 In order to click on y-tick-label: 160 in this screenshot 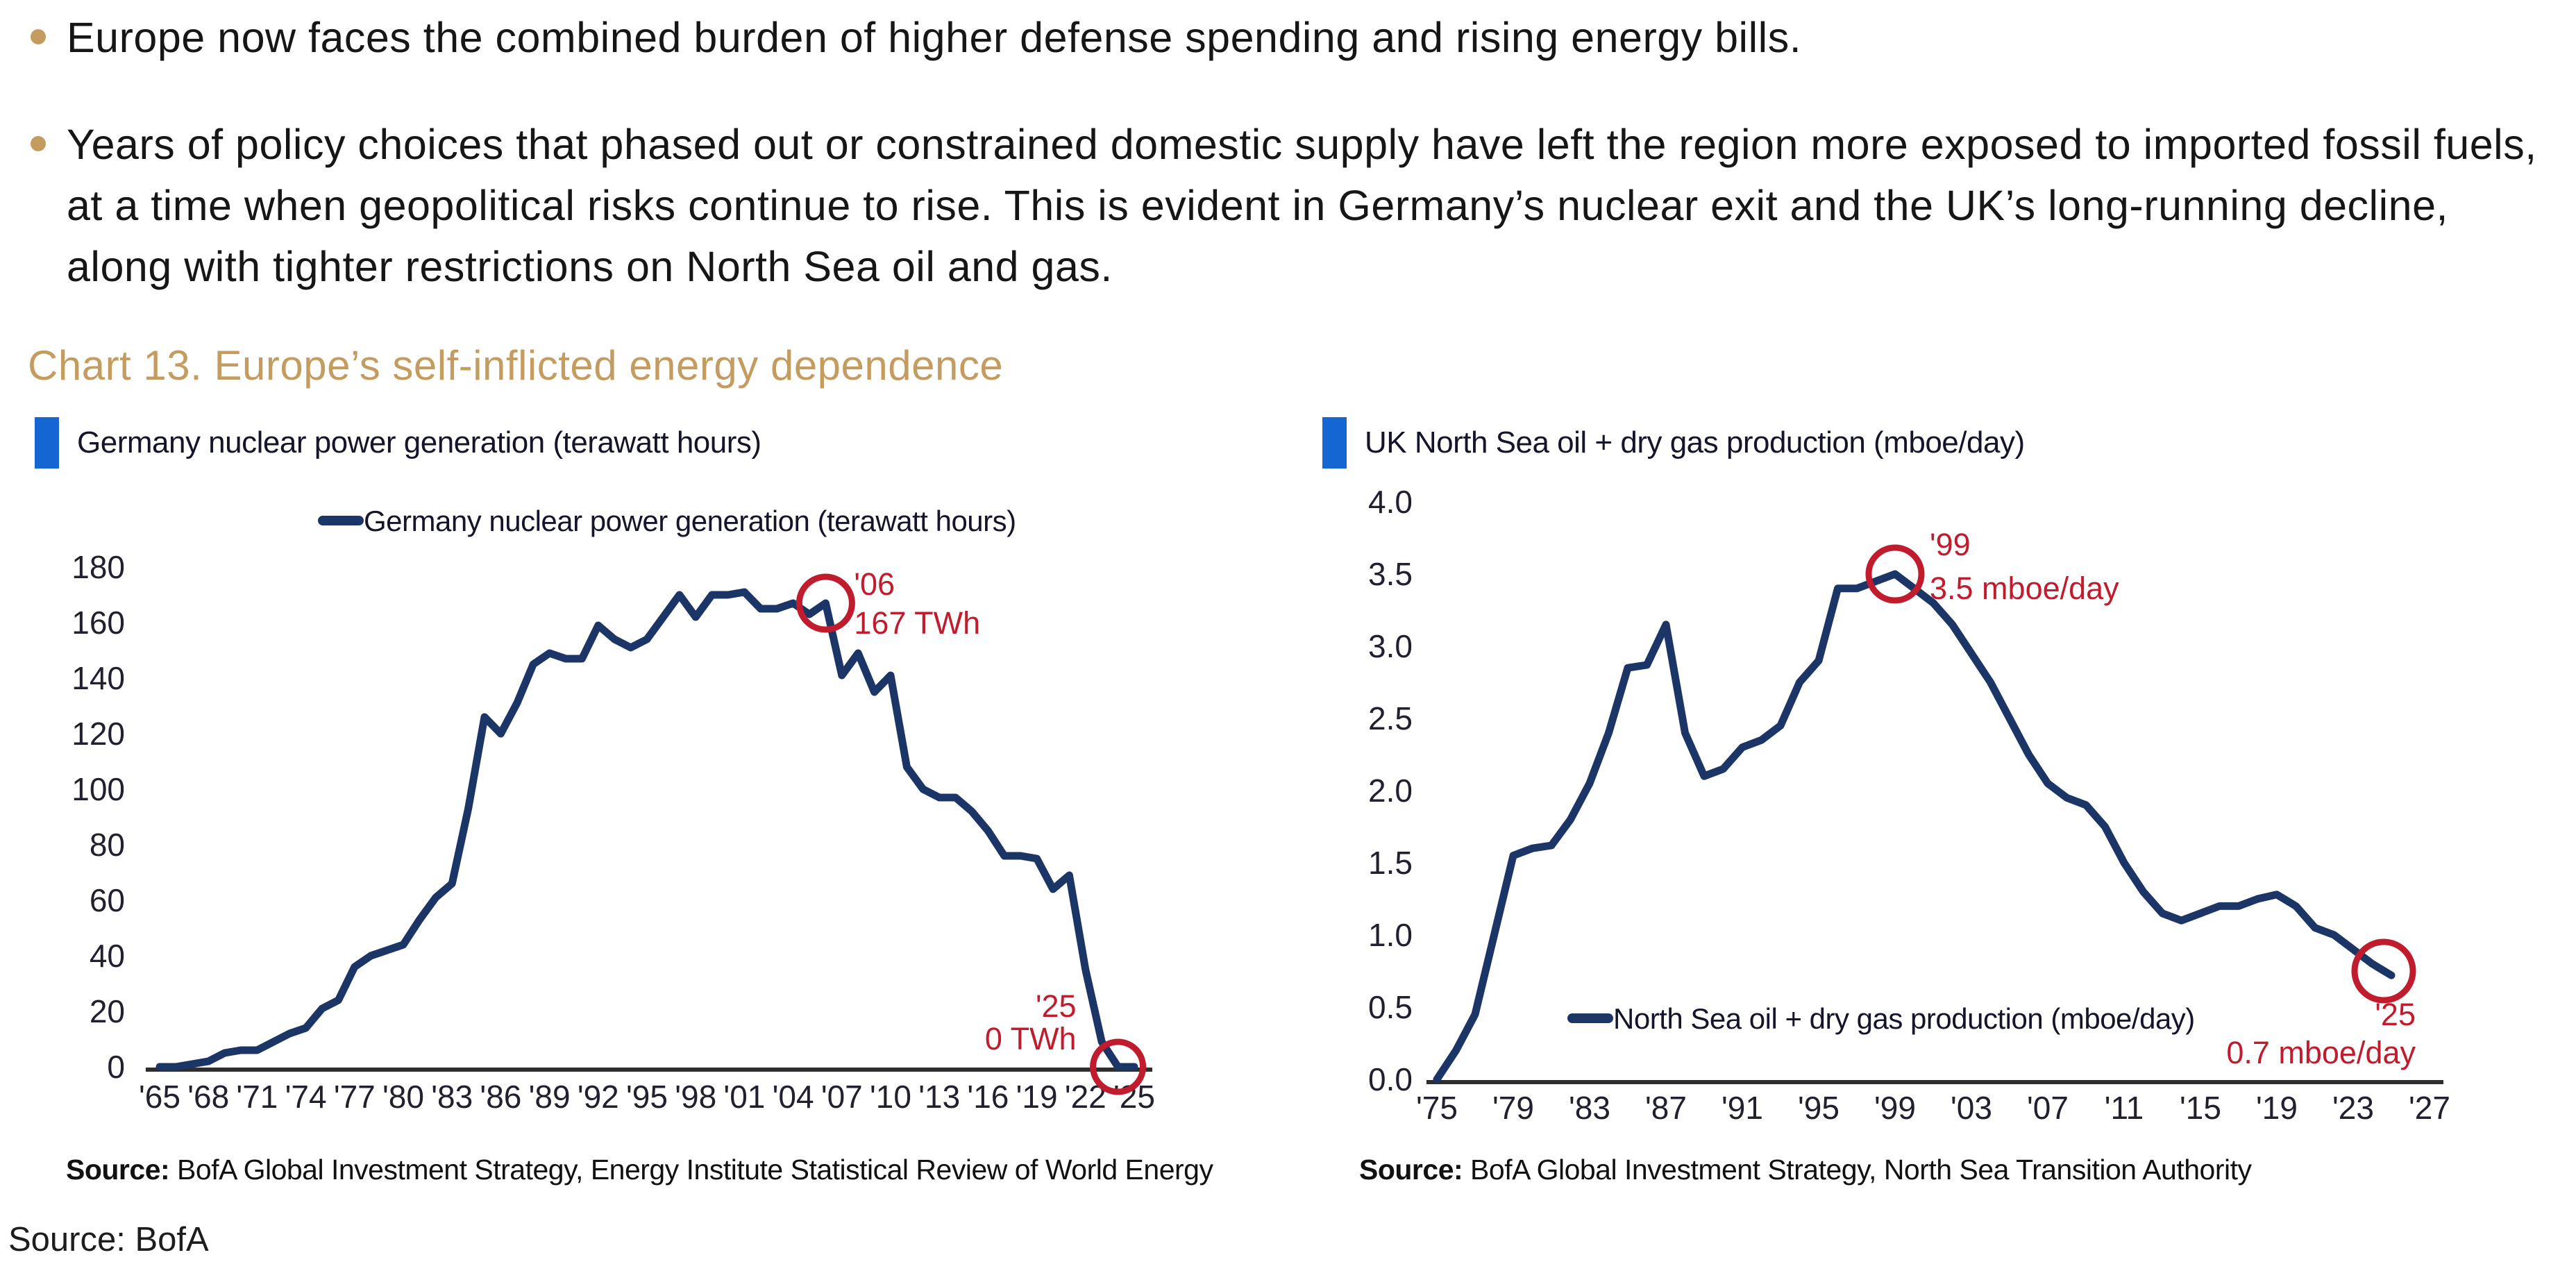, I will do `click(98, 623)`.